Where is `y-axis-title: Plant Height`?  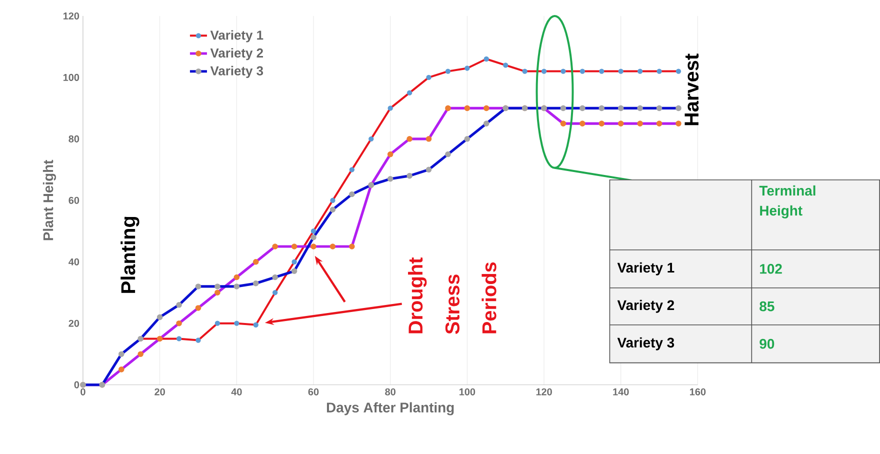 y-axis-title: Plant Height is located at coordinates (49, 200).